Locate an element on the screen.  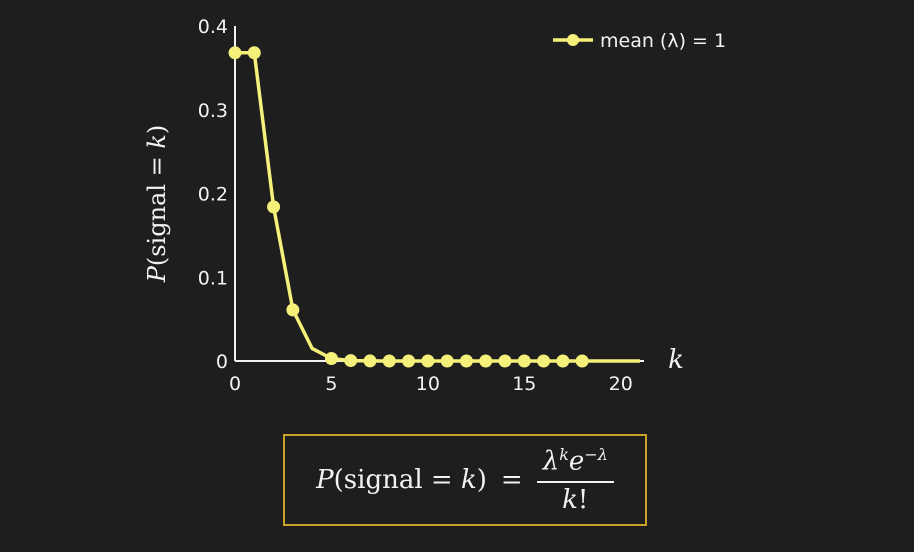
y-label-p: P is located at coordinates (157, 274).